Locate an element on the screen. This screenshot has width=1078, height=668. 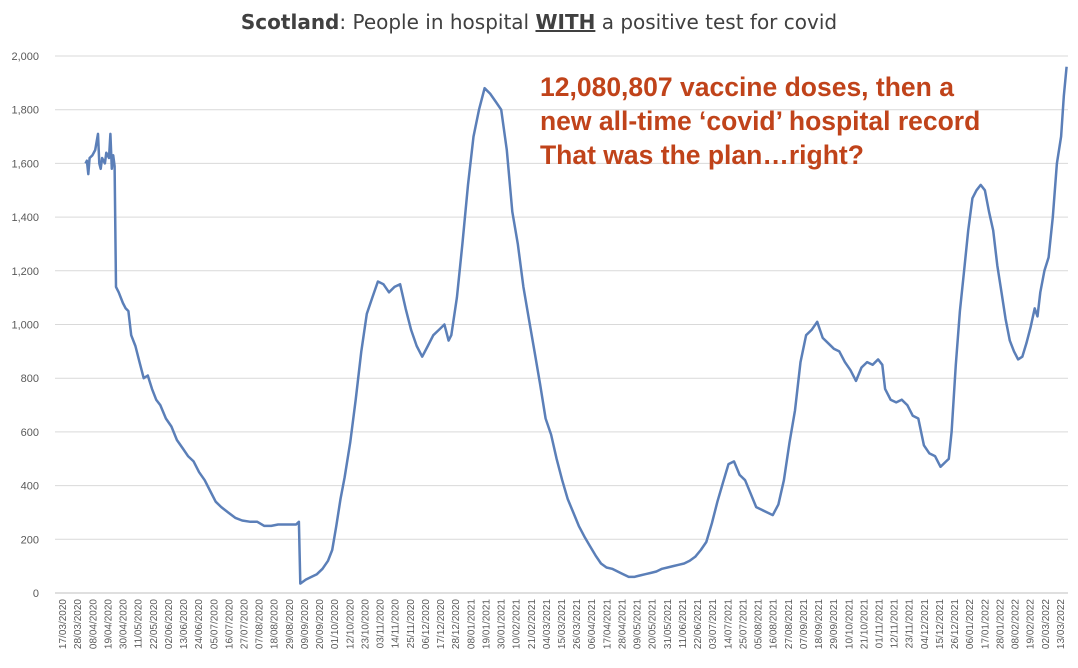
title-rest: a positive test for covid is located at coordinates (716, 22).